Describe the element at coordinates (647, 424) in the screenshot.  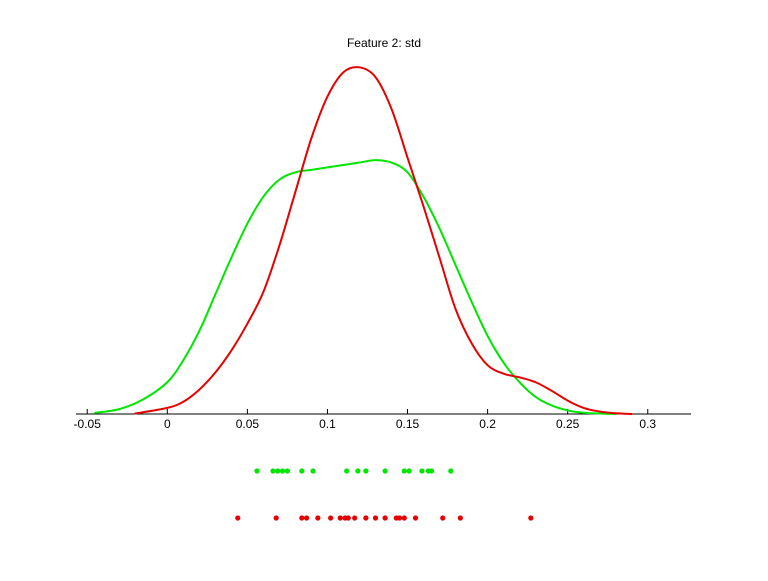
I see `x-tick-label: 0.3` at that location.